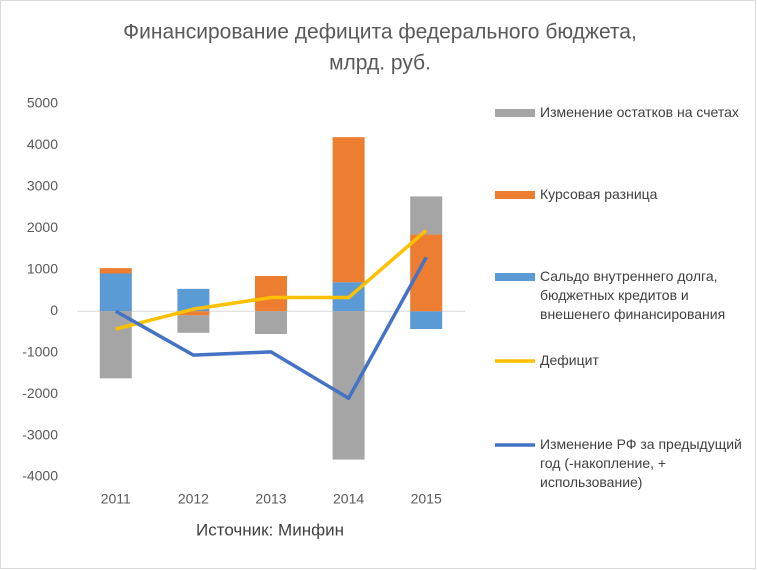  Describe the element at coordinates (639, 112) in the screenshot. I see `legend-label: Изменение остатков на счетах` at that location.